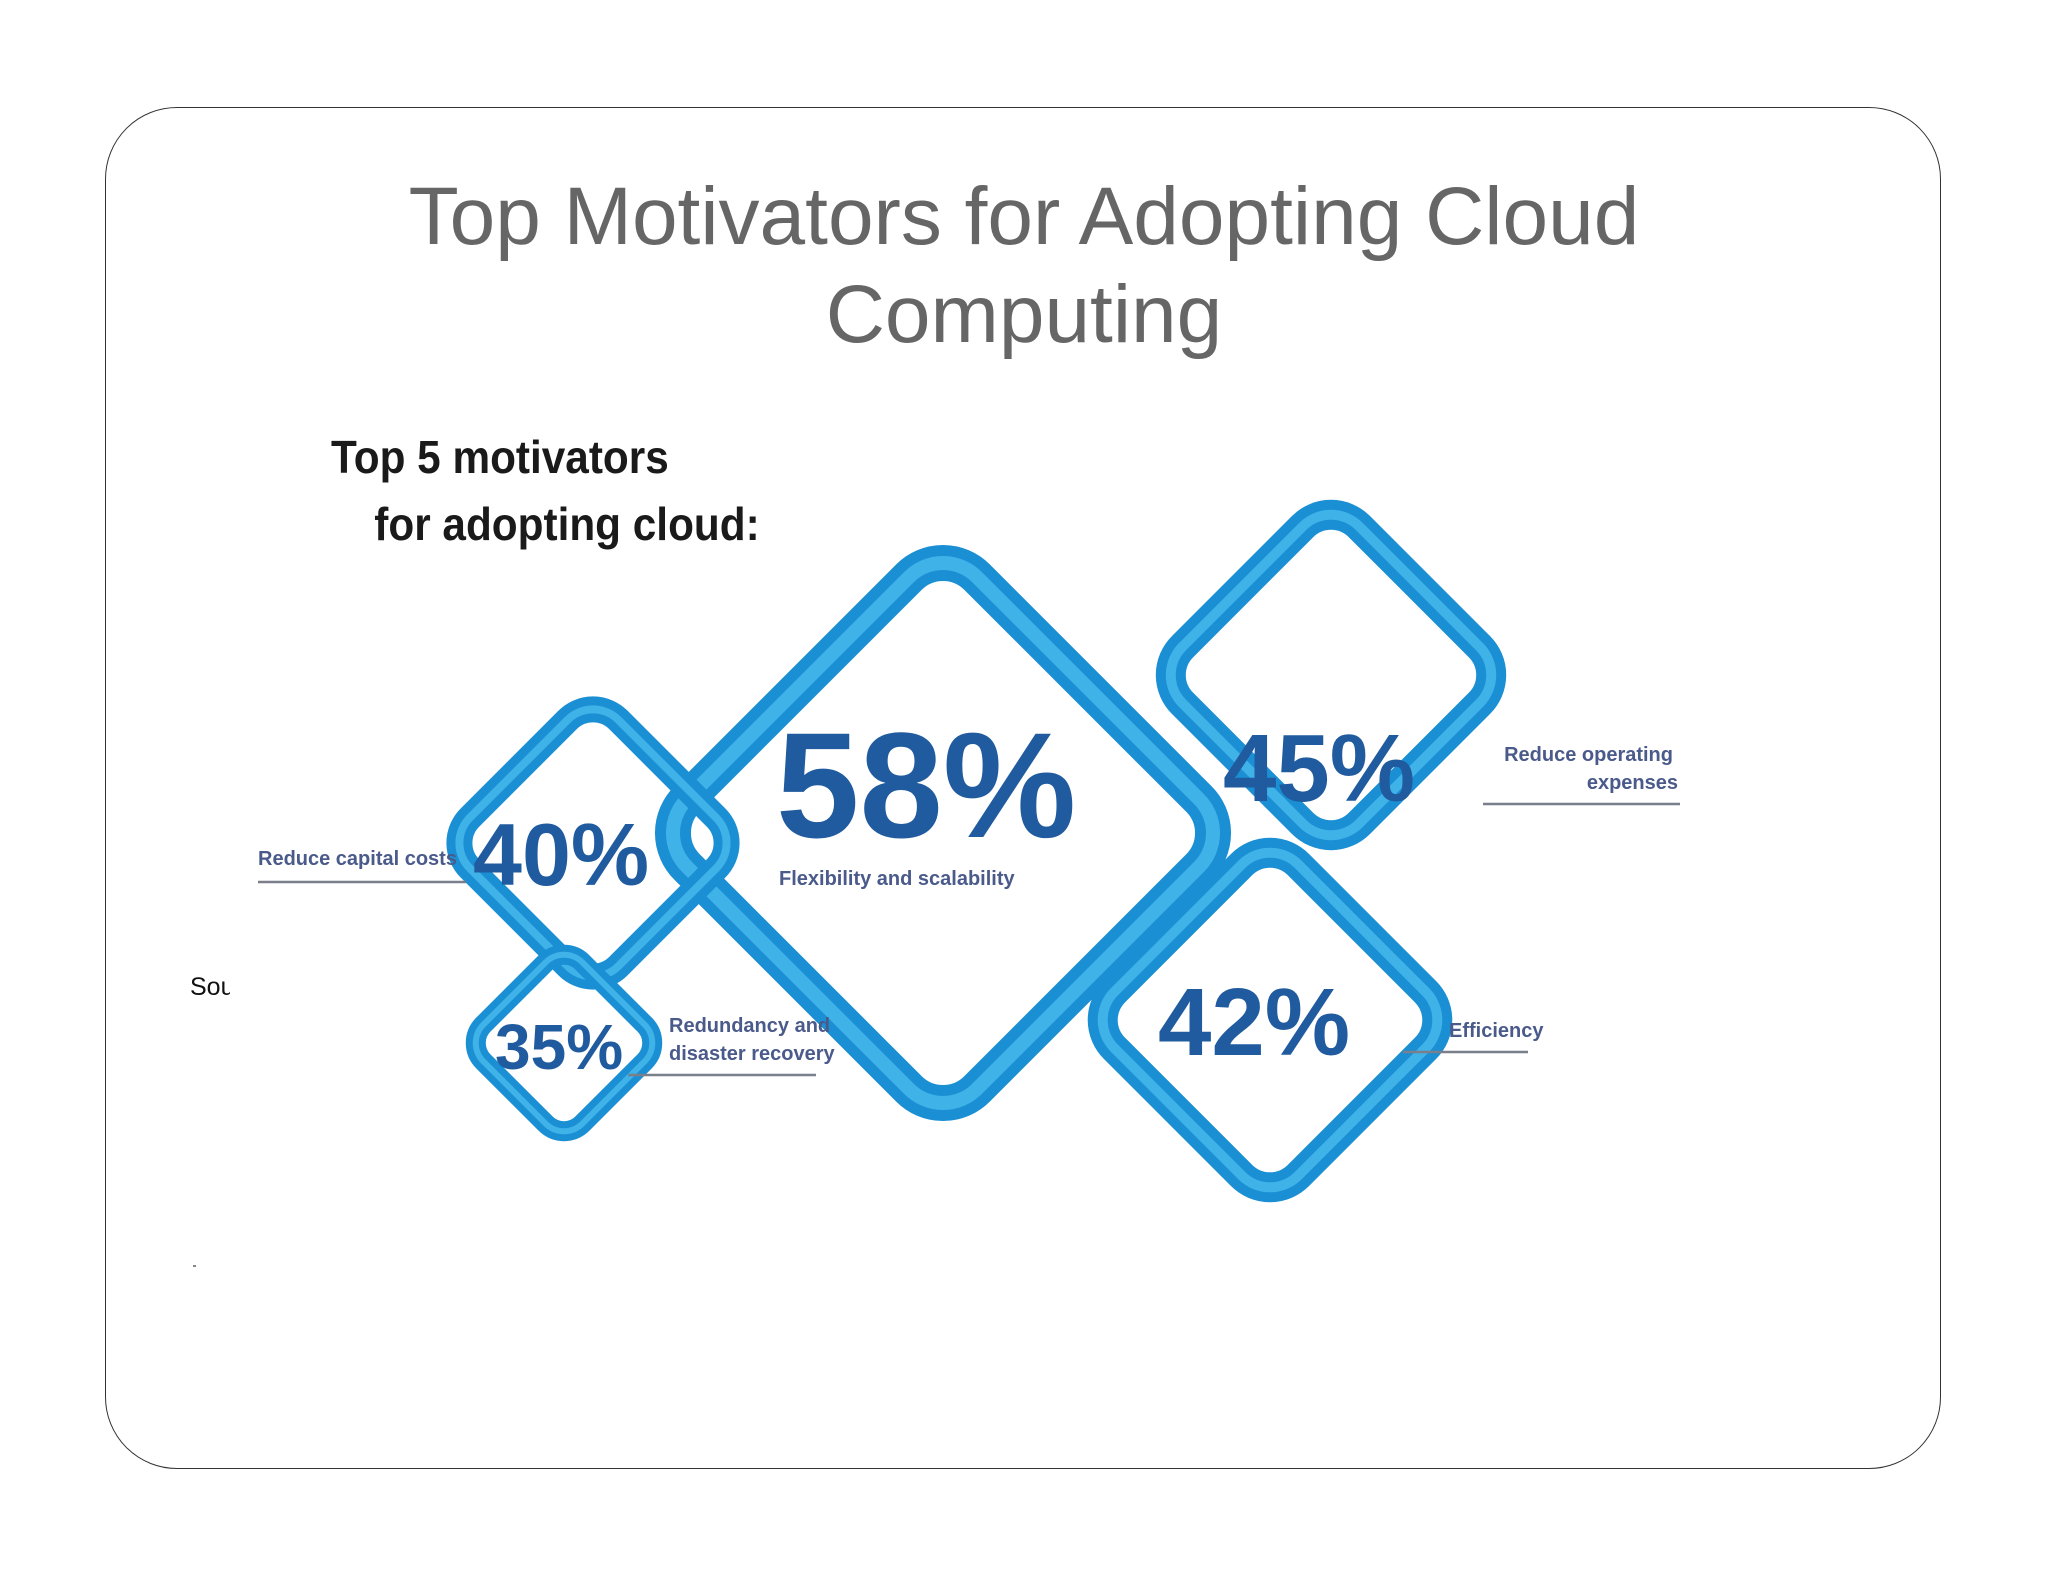  What do you see at coordinates (749, 1026) in the screenshot?
I see `label-35-line1: Redundancy and` at bounding box center [749, 1026].